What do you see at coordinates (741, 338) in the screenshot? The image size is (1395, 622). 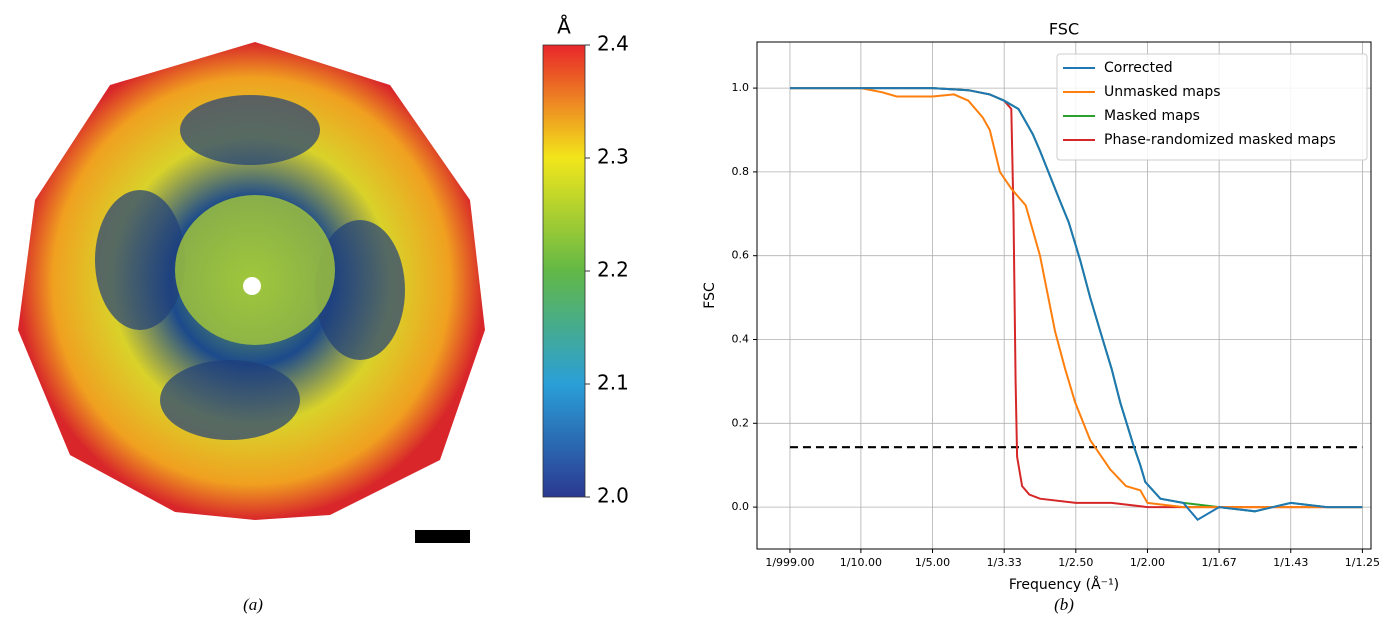 I see `y-tick-label: 0.4` at bounding box center [741, 338].